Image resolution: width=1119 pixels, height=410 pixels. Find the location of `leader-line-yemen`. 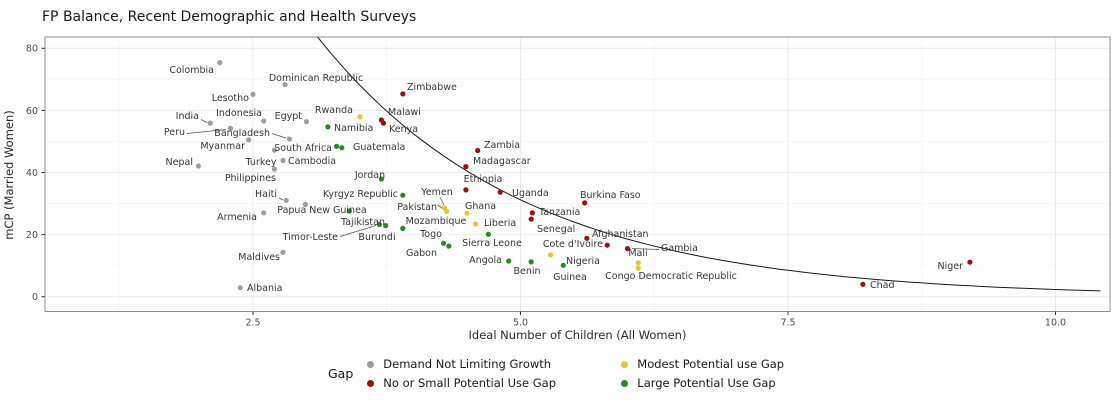

leader-line-yemen is located at coordinates (442, 201).